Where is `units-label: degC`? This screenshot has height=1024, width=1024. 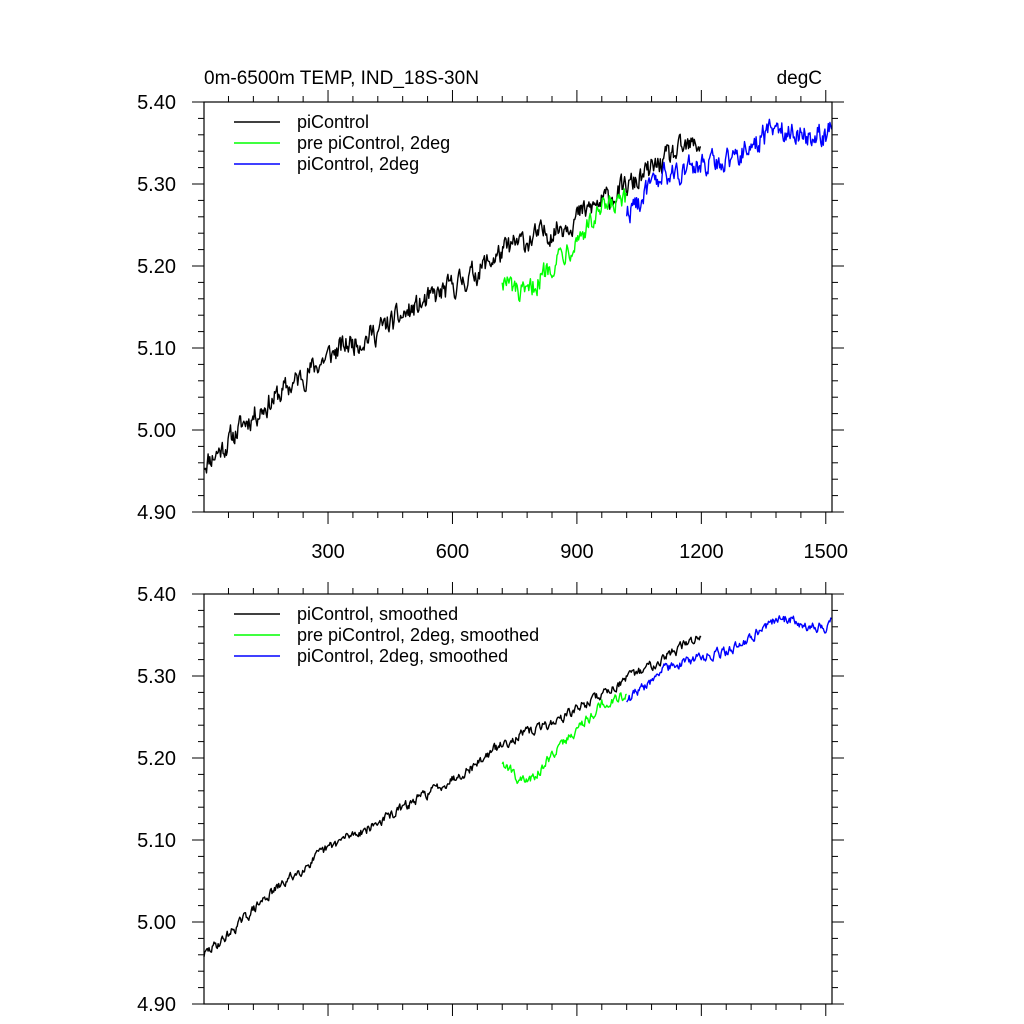
units-label: degC is located at coordinates (799, 78).